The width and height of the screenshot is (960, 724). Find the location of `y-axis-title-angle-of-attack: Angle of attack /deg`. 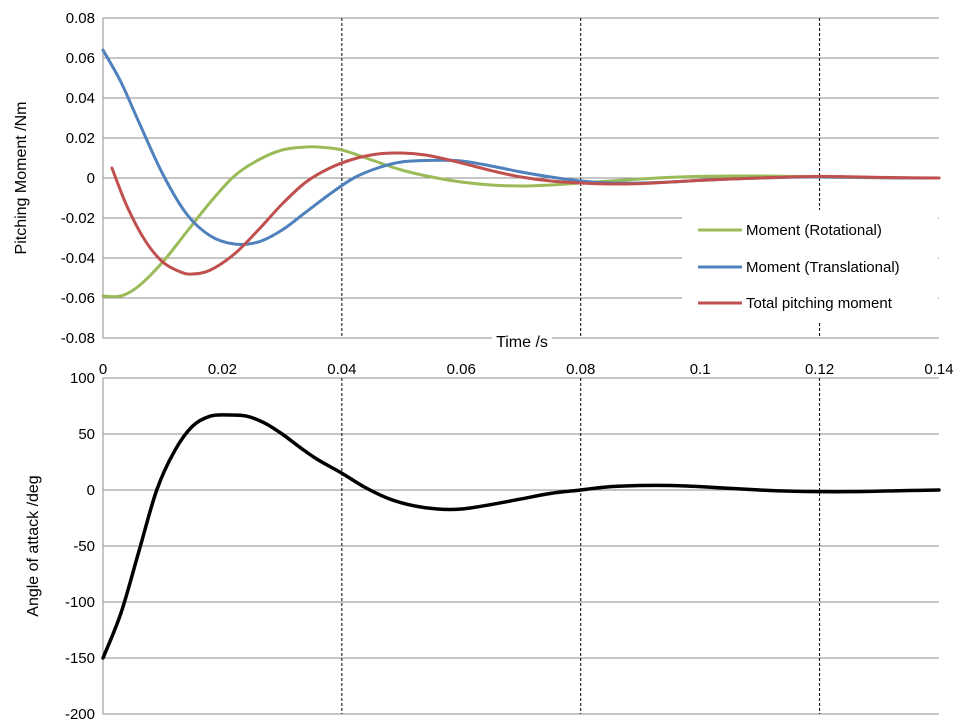

y-axis-title-angle-of-attack: Angle of attack /deg is located at coordinates (33, 545).